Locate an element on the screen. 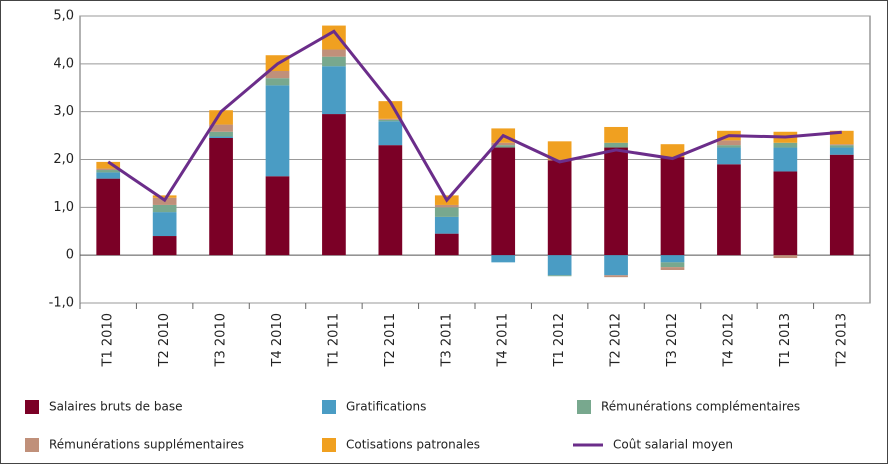 This screenshot has height=468, width=888. x-tick-label: T4 2011 is located at coordinates (503, 340).